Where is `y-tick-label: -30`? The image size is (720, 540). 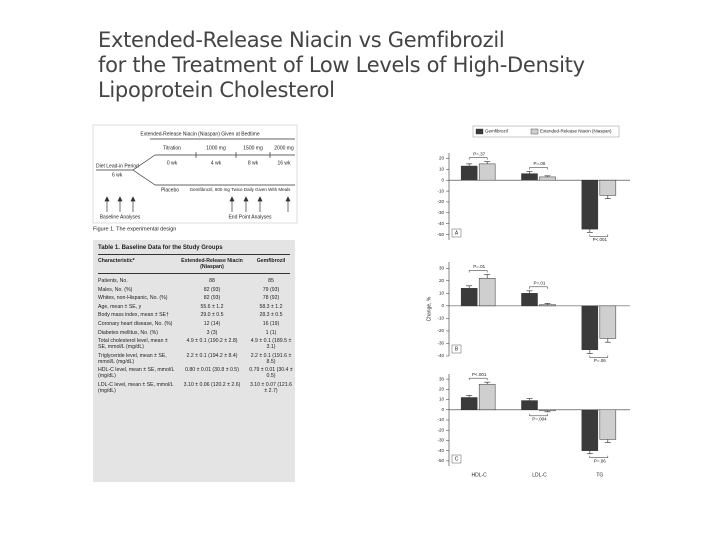 y-tick-label: -30 is located at coordinates (440, 343).